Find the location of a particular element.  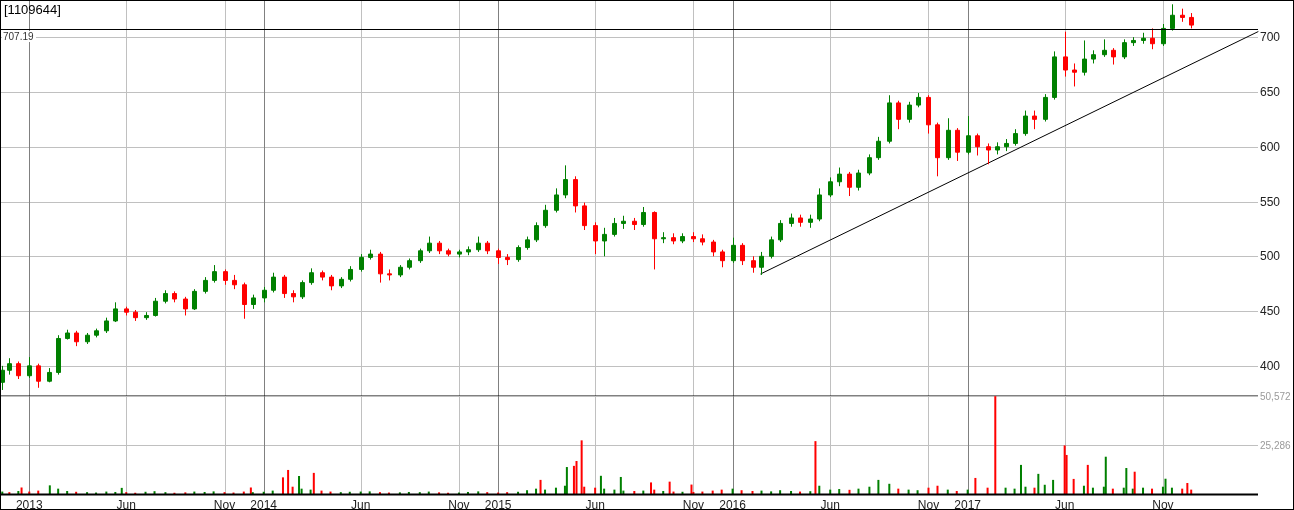

x-tick-label: 2017 is located at coordinates (968, 504).